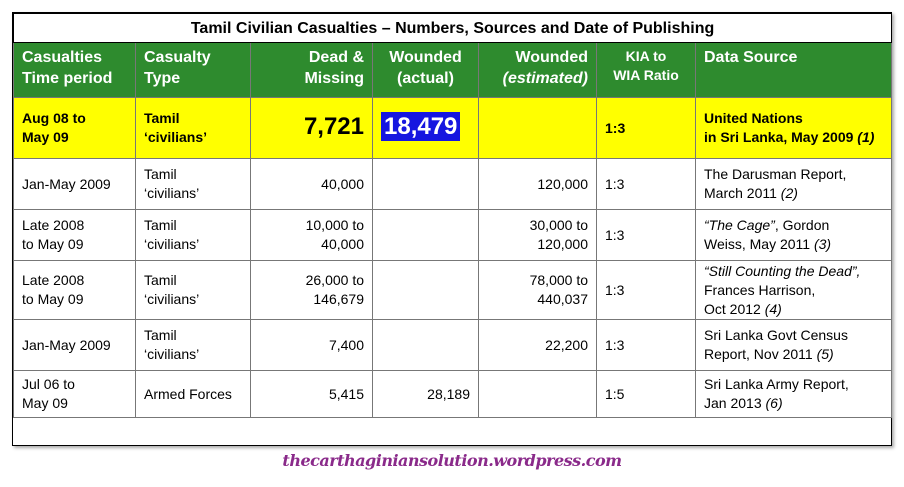  I want to click on cell-dead: 10,000 to 40,000, so click(311, 235).